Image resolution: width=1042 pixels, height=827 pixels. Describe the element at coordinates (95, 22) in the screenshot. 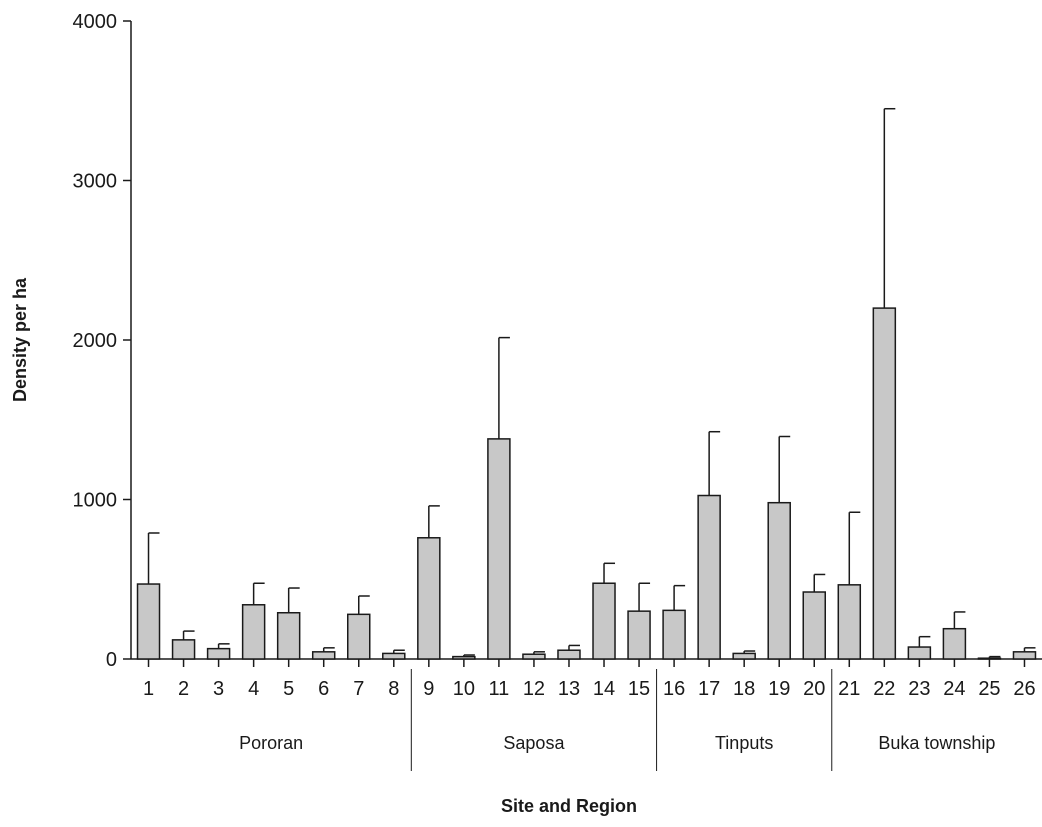

I see `y-tick-label: 4000` at that location.